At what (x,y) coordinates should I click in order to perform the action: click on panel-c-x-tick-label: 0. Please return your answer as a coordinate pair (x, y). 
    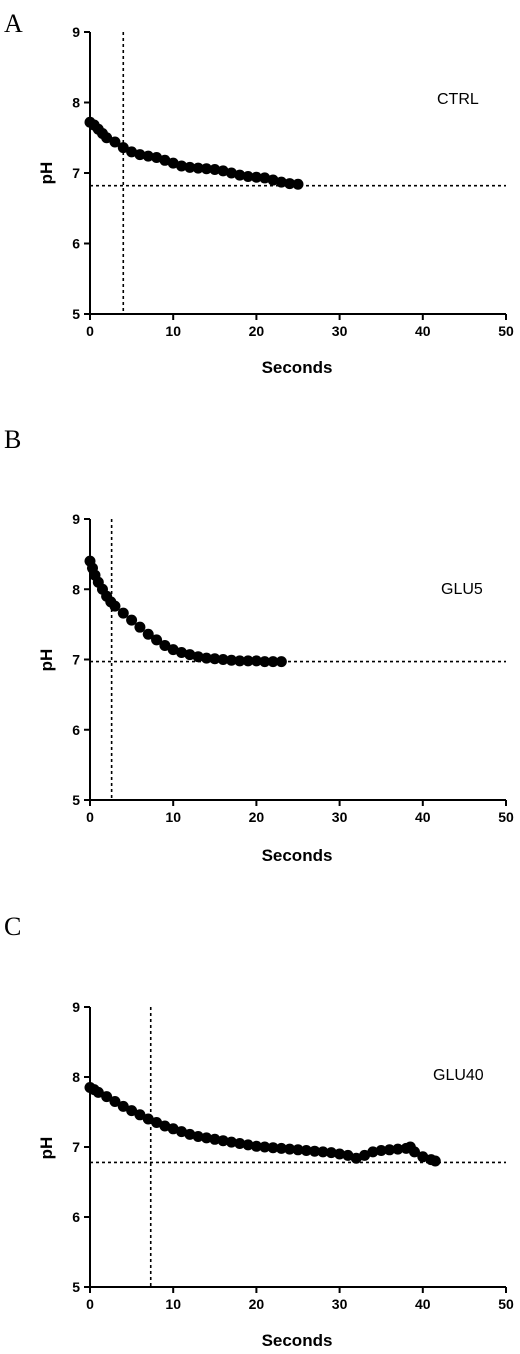
    Looking at the image, I should click on (90, 1304).